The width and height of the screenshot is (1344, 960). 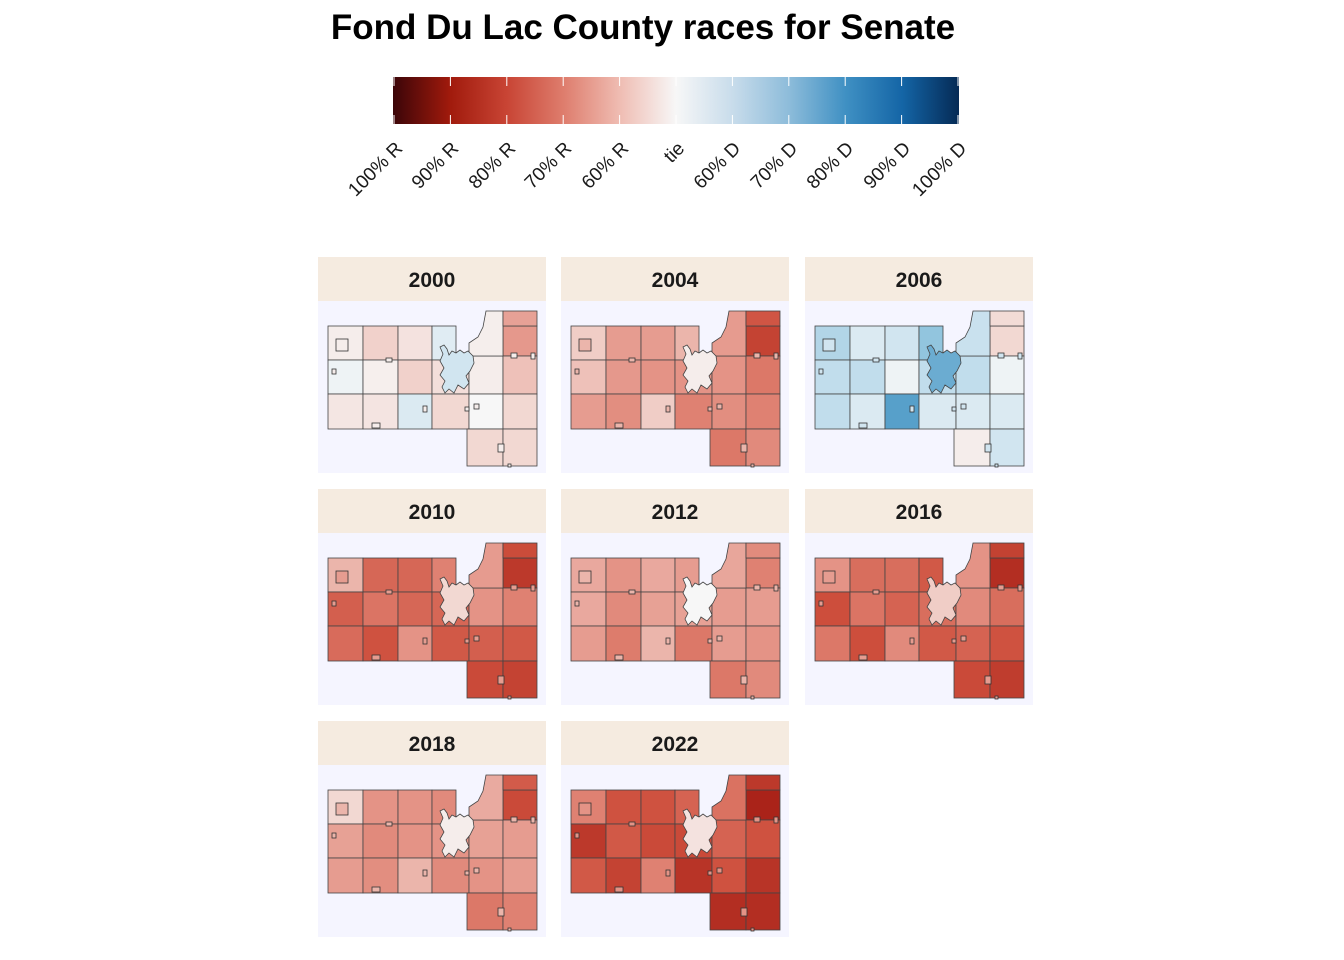 What do you see at coordinates (675, 743) in the screenshot?
I see `panel-year-label: 2022` at bounding box center [675, 743].